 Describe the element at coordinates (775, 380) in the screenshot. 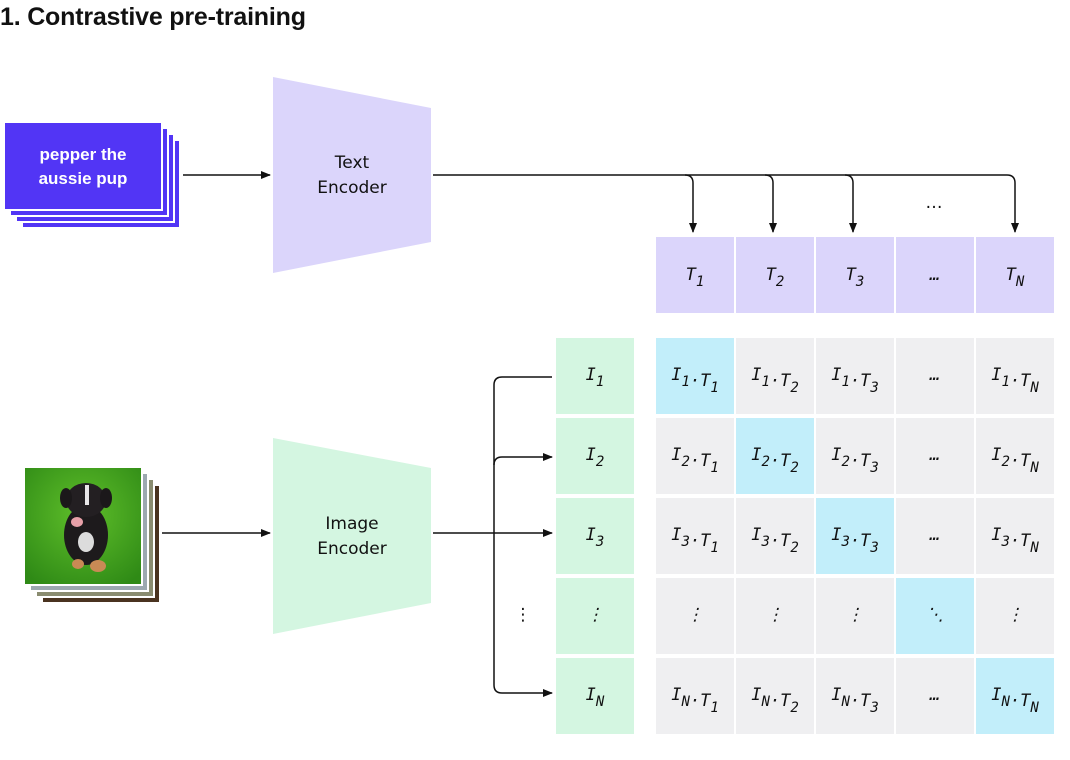

I see `matrix-cell-label: I1·T2` at that location.